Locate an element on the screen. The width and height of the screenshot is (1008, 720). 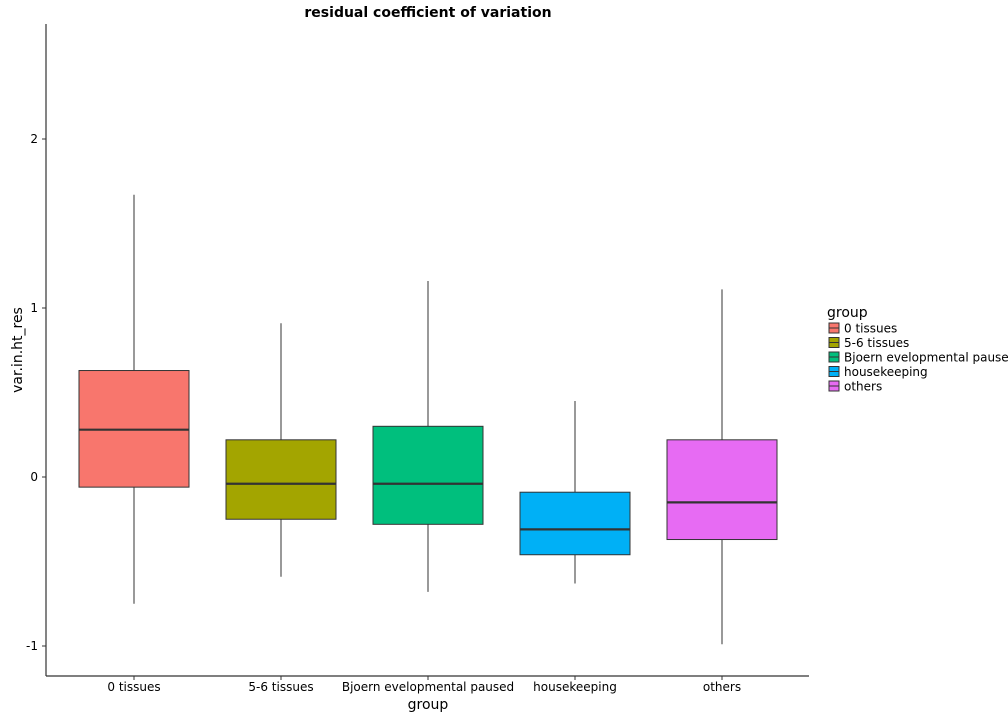
legend-item: 5-6 tissues is located at coordinates (868, 343).